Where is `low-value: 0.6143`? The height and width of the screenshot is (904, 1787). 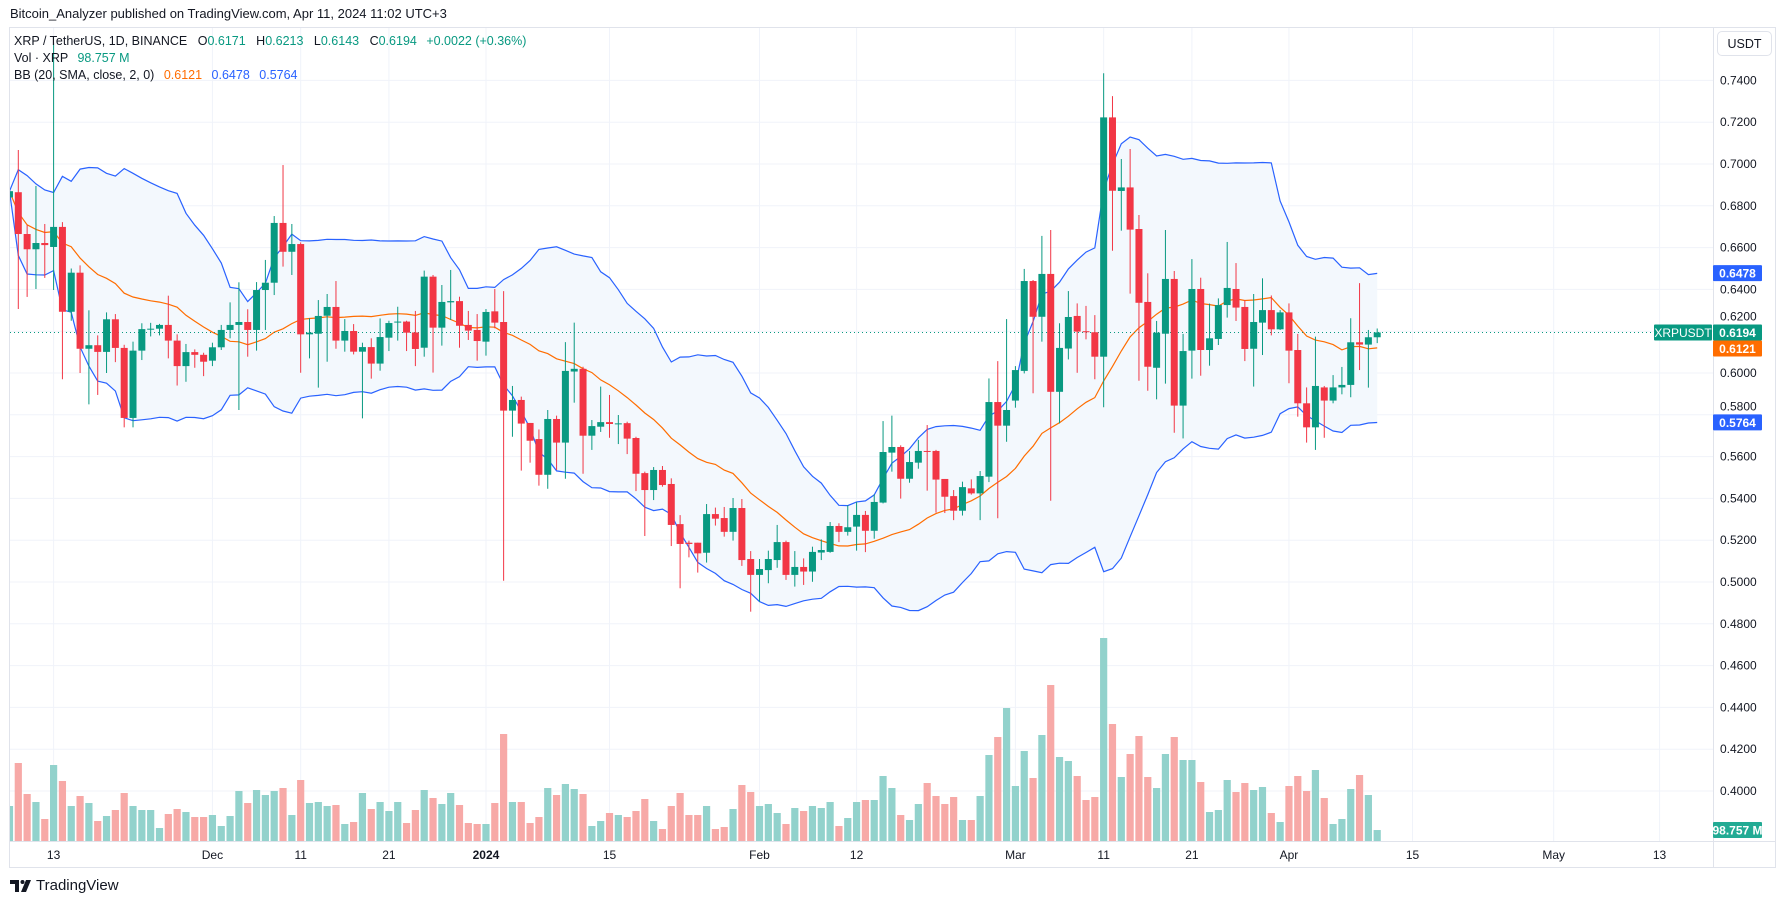 low-value: 0.6143 is located at coordinates (340, 41).